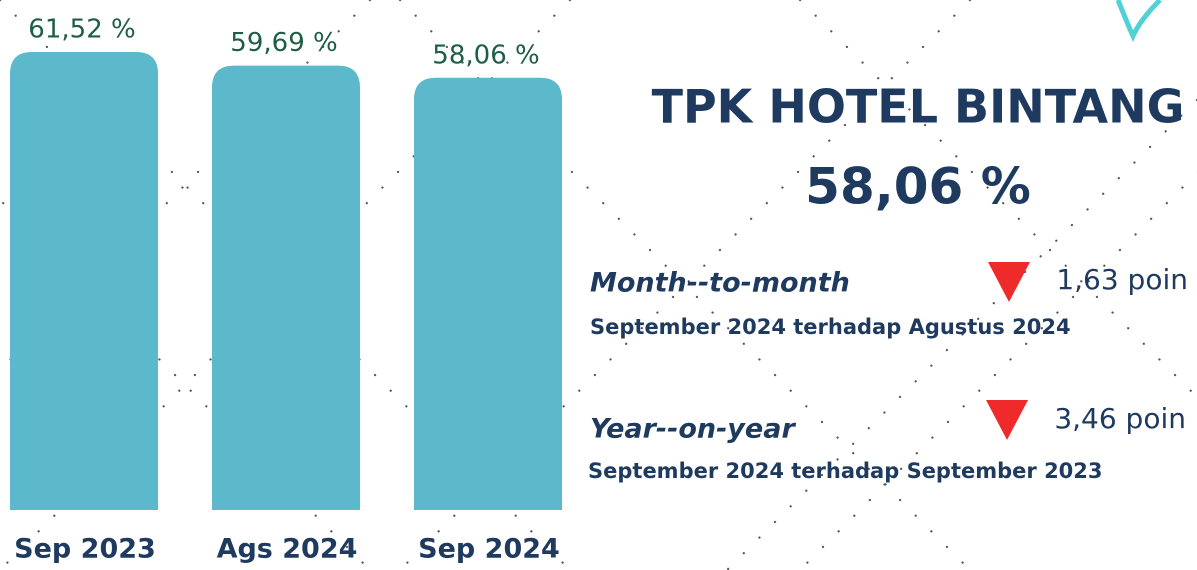 The image size is (1197, 570). What do you see at coordinates (1122, 279) in the screenshot?
I see `comparison-change: 1,63 poin` at bounding box center [1122, 279].